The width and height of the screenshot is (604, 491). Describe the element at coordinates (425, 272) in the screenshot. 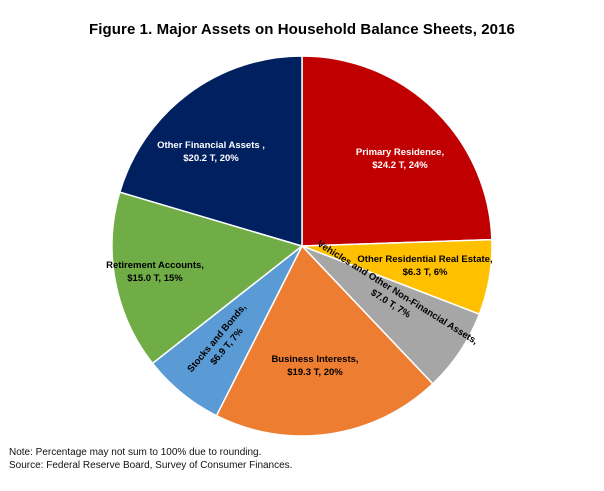

I see `slice-label-value: $6.3 T, 6%` at that location.